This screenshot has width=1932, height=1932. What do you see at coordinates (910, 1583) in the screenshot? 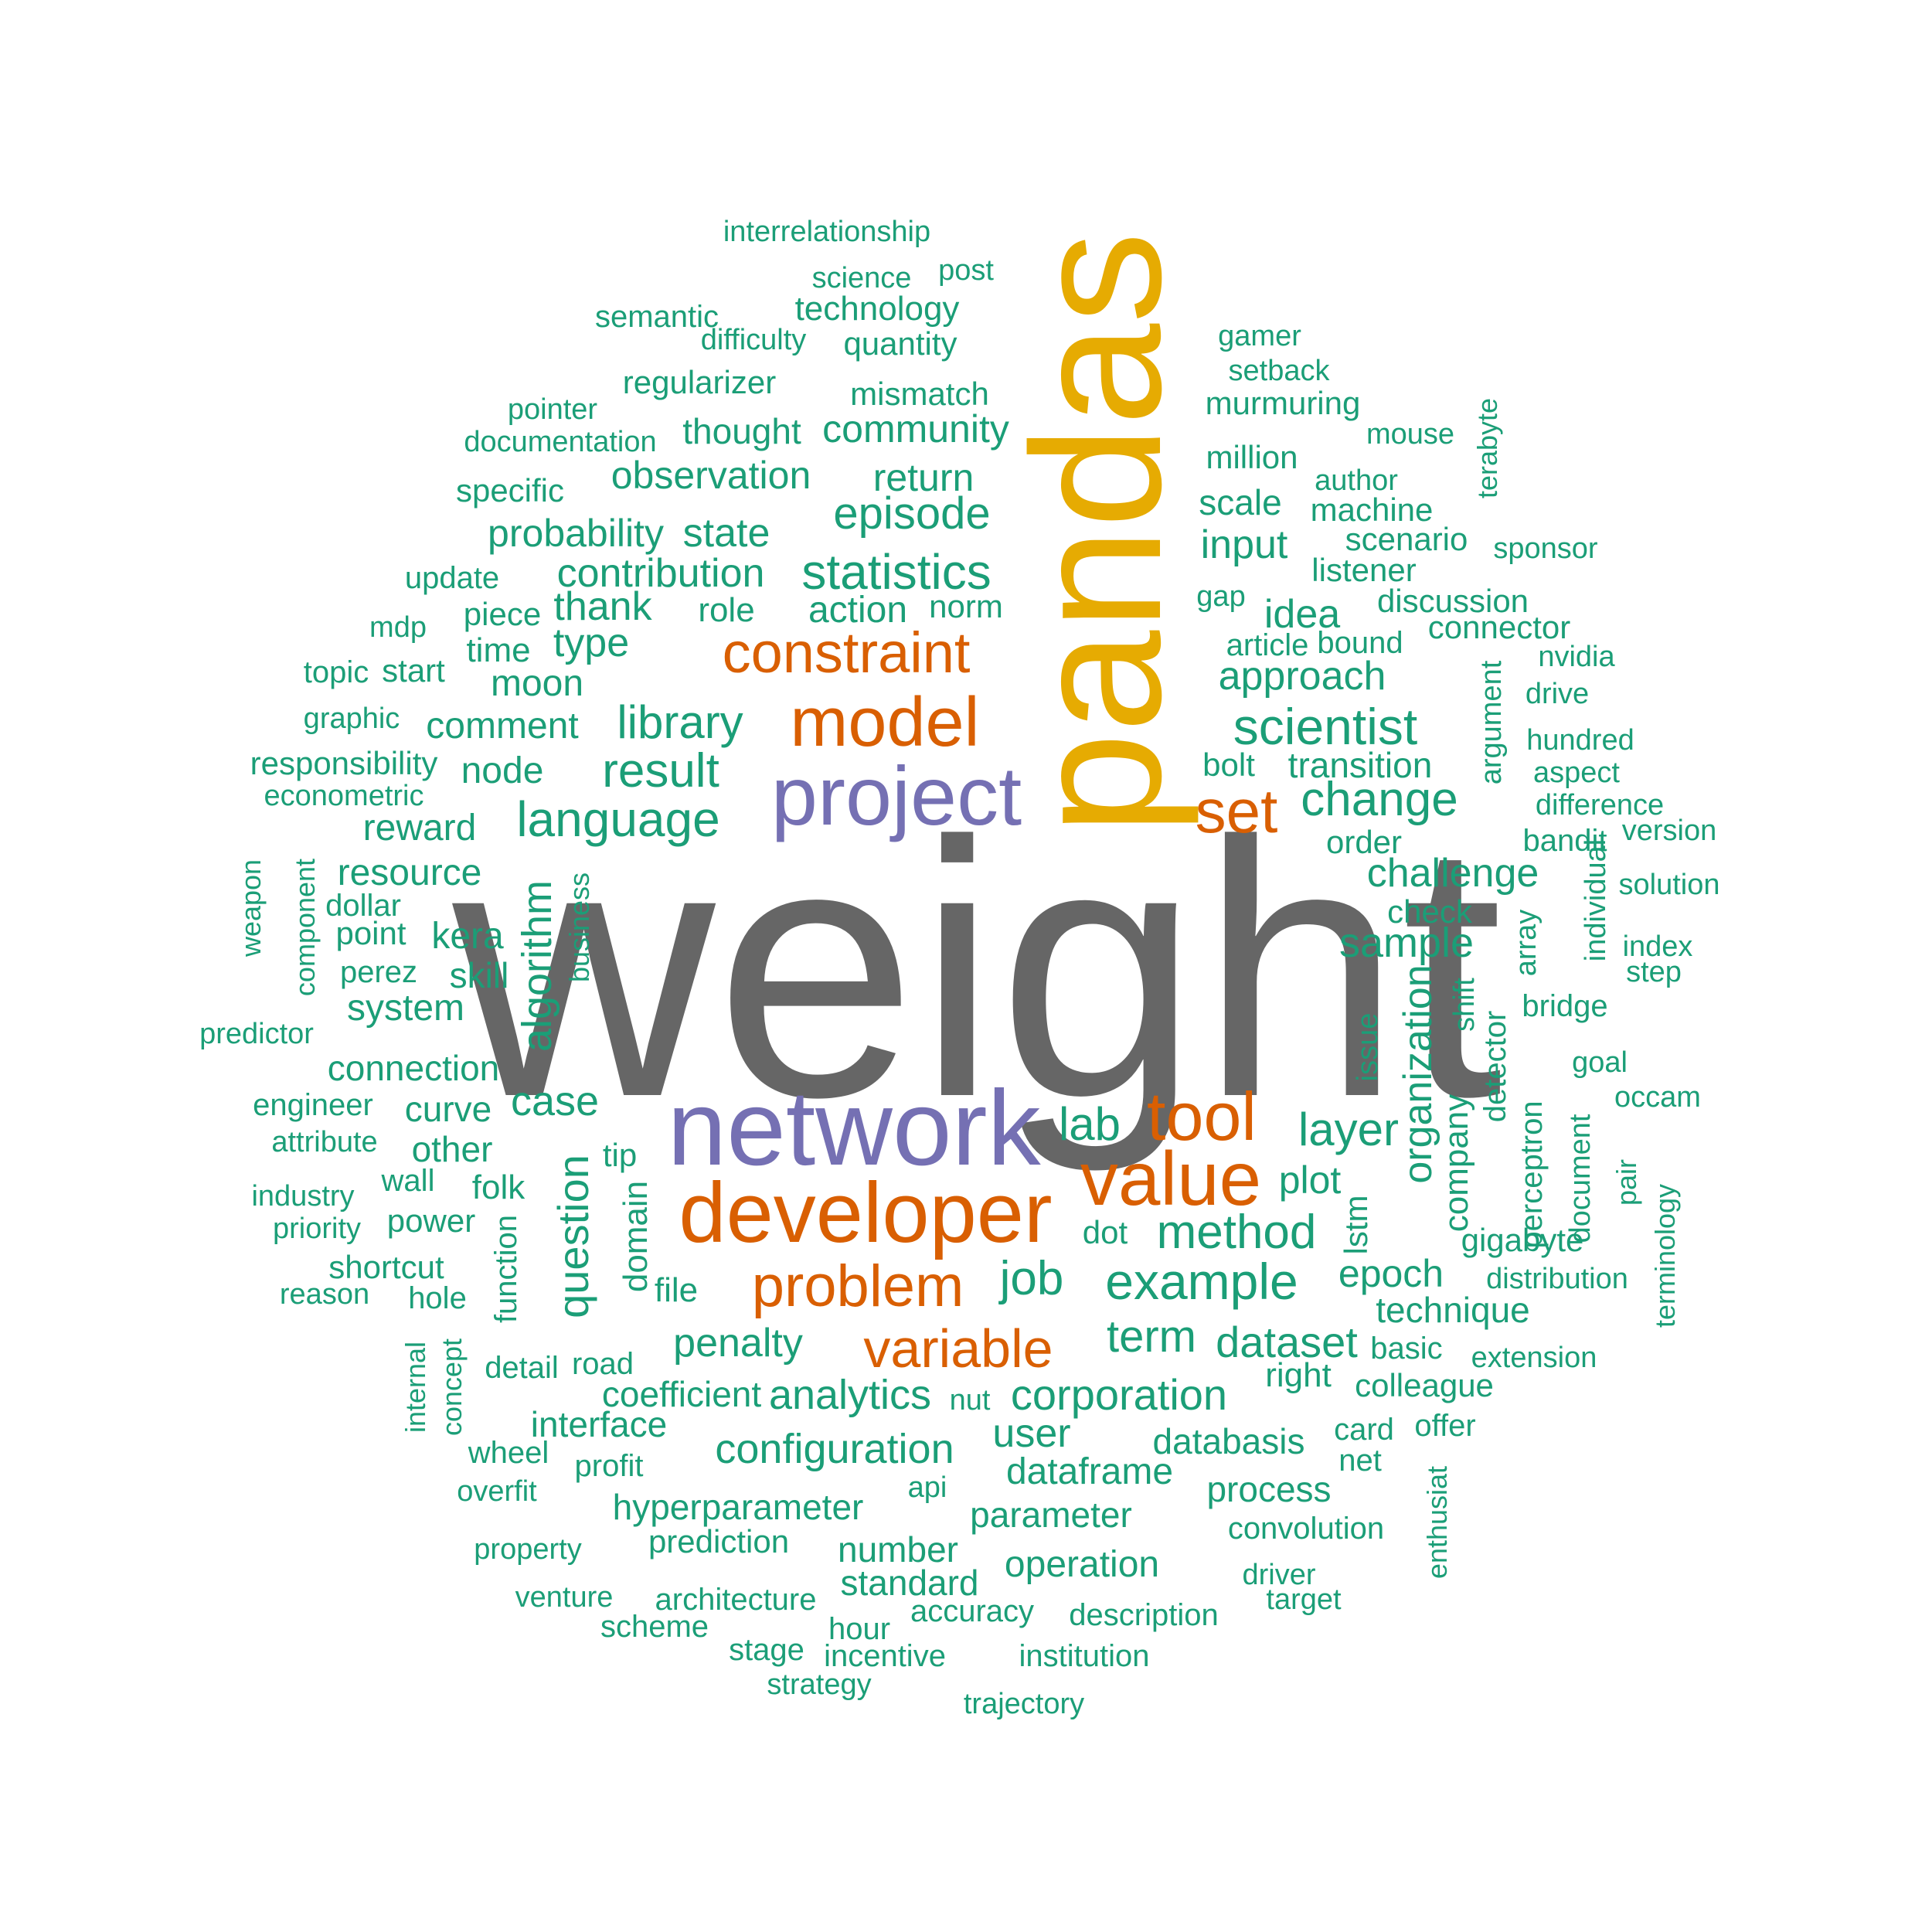
I see `word-standard: standard` at bounding box center [910, 1583].